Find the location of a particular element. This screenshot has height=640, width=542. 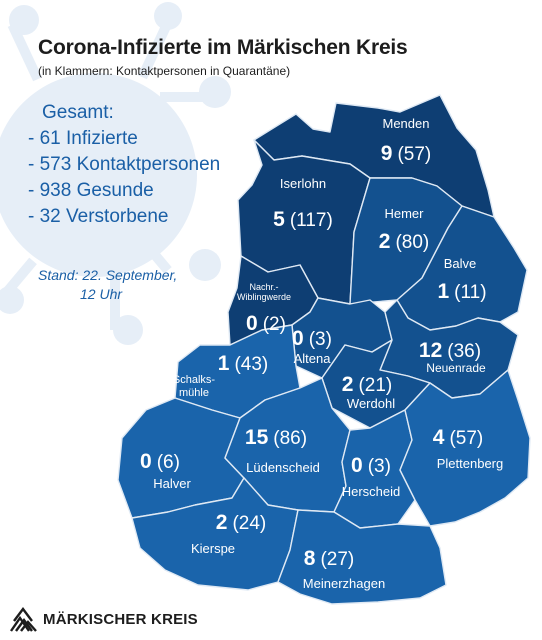

summary-contacts: - 573 Kontaktpersonen is located at coordinates (124, 164).